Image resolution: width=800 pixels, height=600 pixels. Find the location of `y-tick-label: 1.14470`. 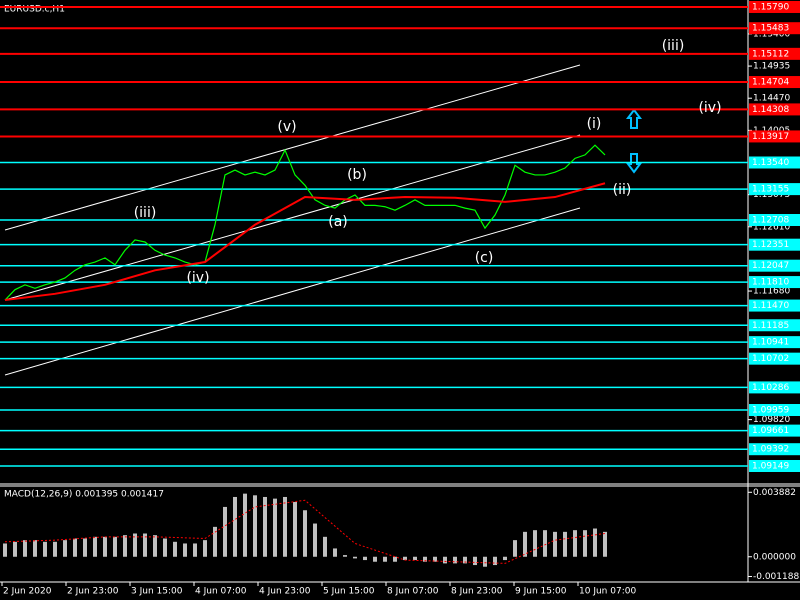

y-tick-label: 1.14470 is located at coordinates (771, 99).